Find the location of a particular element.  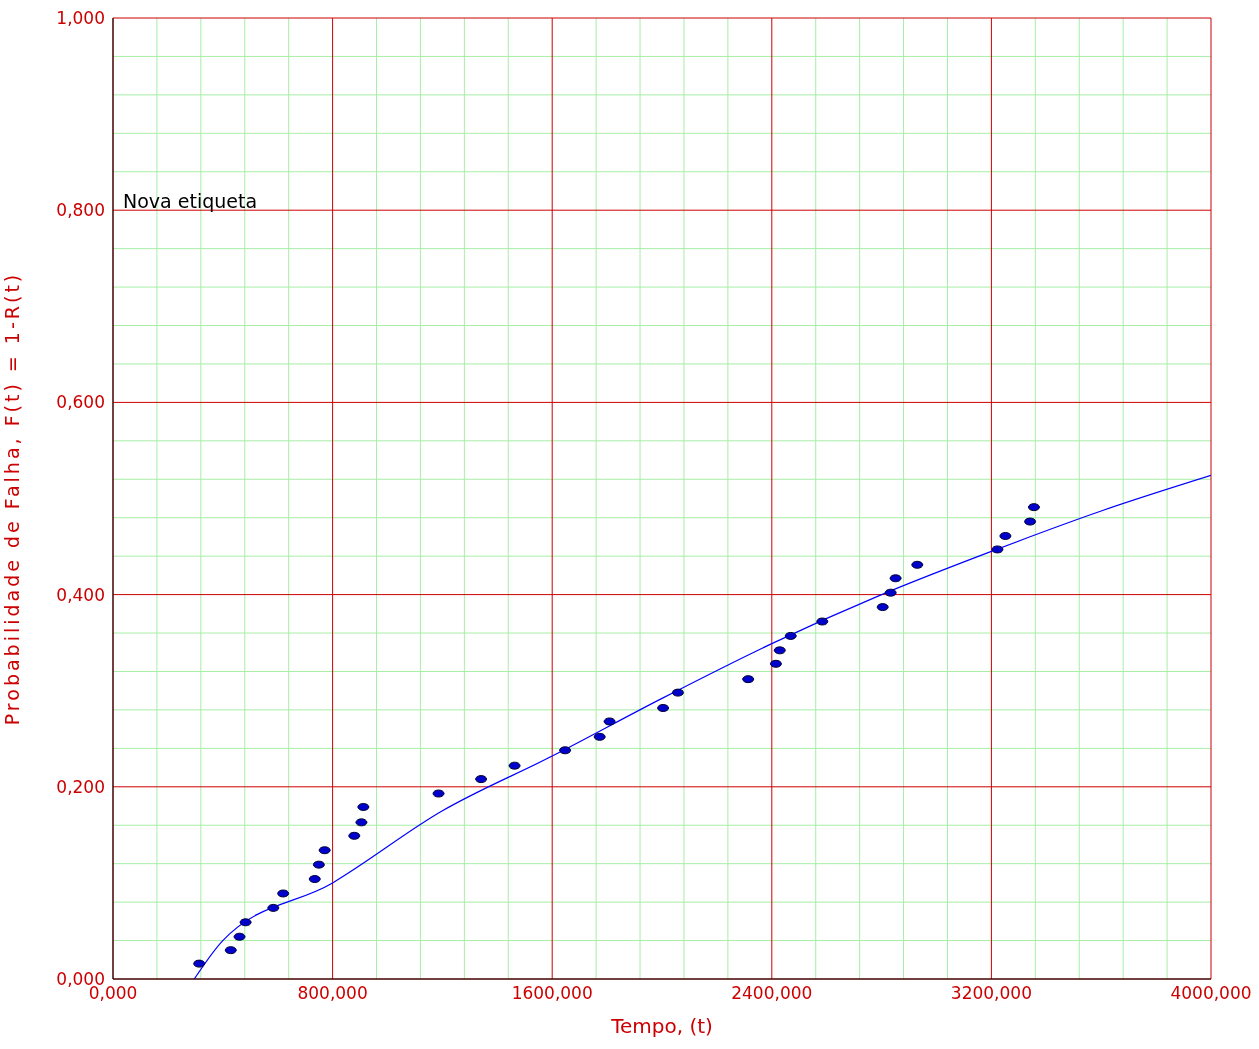

y-tick-label: 0,200 is located at coordinates (80, 786).